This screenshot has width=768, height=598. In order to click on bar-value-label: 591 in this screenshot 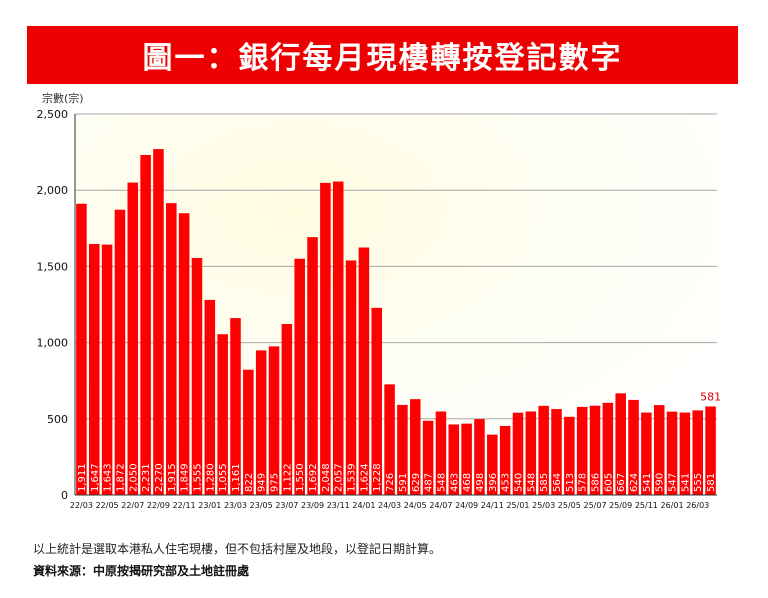, I will do `click(403, 482)`.